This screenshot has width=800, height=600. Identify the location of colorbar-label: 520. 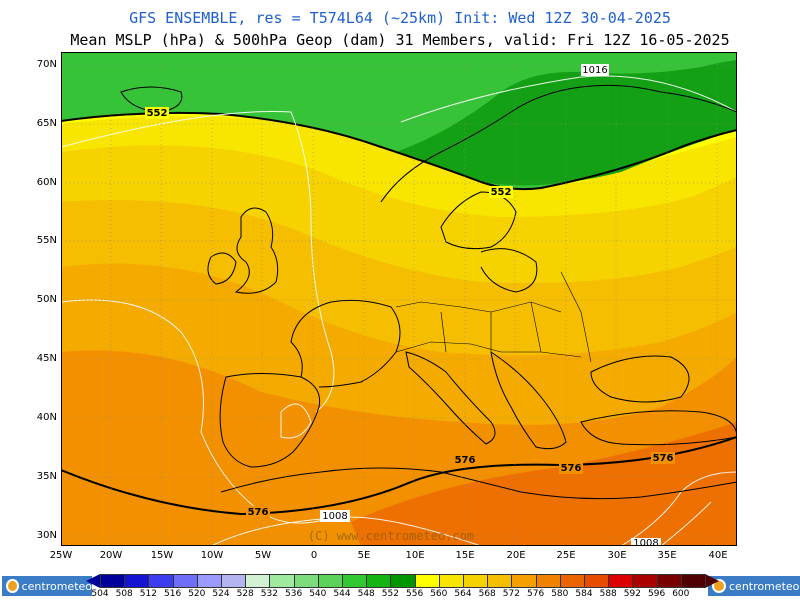
(197, 594).